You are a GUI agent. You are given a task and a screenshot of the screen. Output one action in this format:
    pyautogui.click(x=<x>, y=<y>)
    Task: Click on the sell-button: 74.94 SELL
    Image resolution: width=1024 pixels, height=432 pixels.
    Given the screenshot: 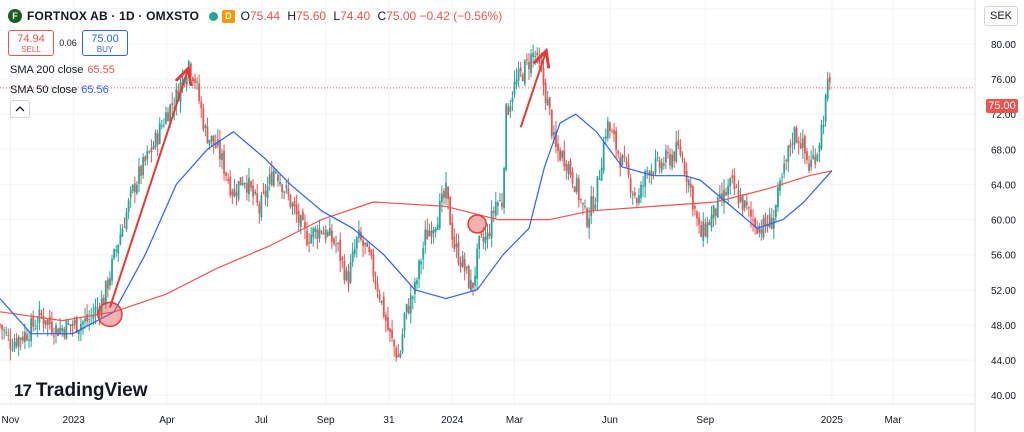 What is the action you would take?
    pyautogui.click(x=31, y=43)
    